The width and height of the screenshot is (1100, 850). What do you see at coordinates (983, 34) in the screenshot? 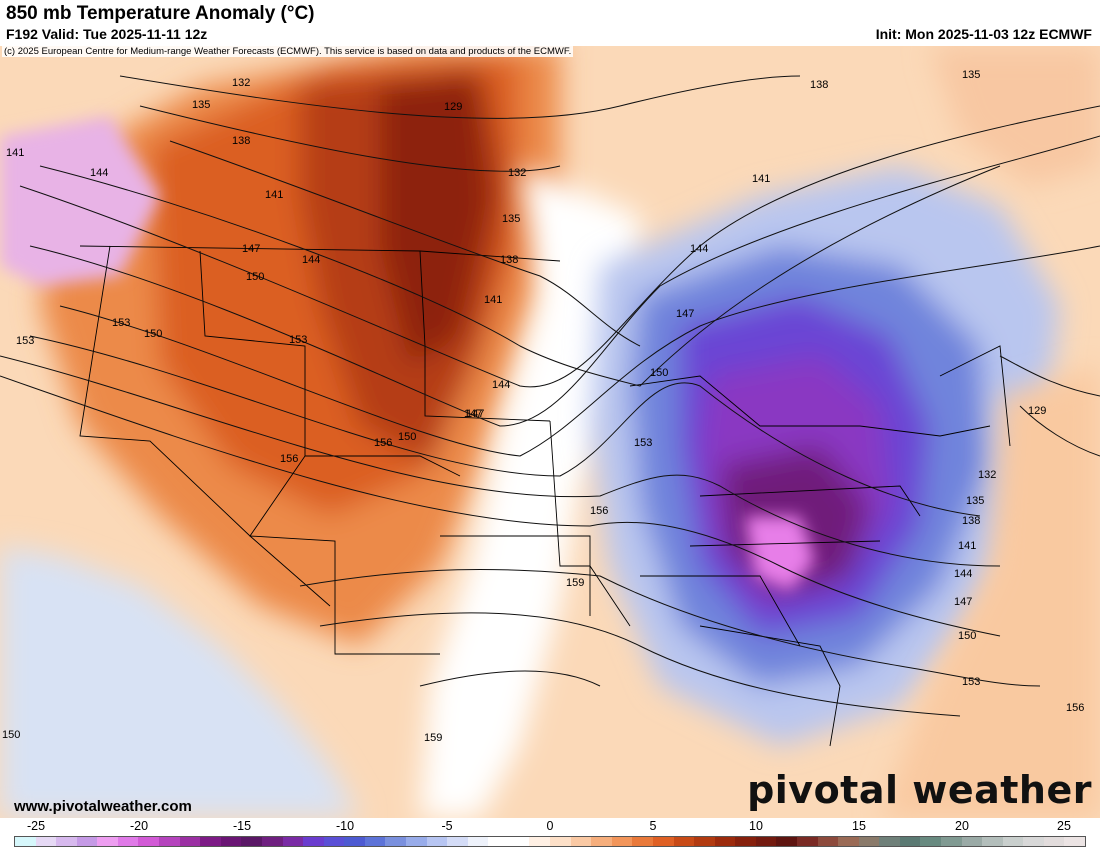
I see `init-time: Init: Mon 2025-11-03 12z ECMWF` at bounding box center [983, 34].